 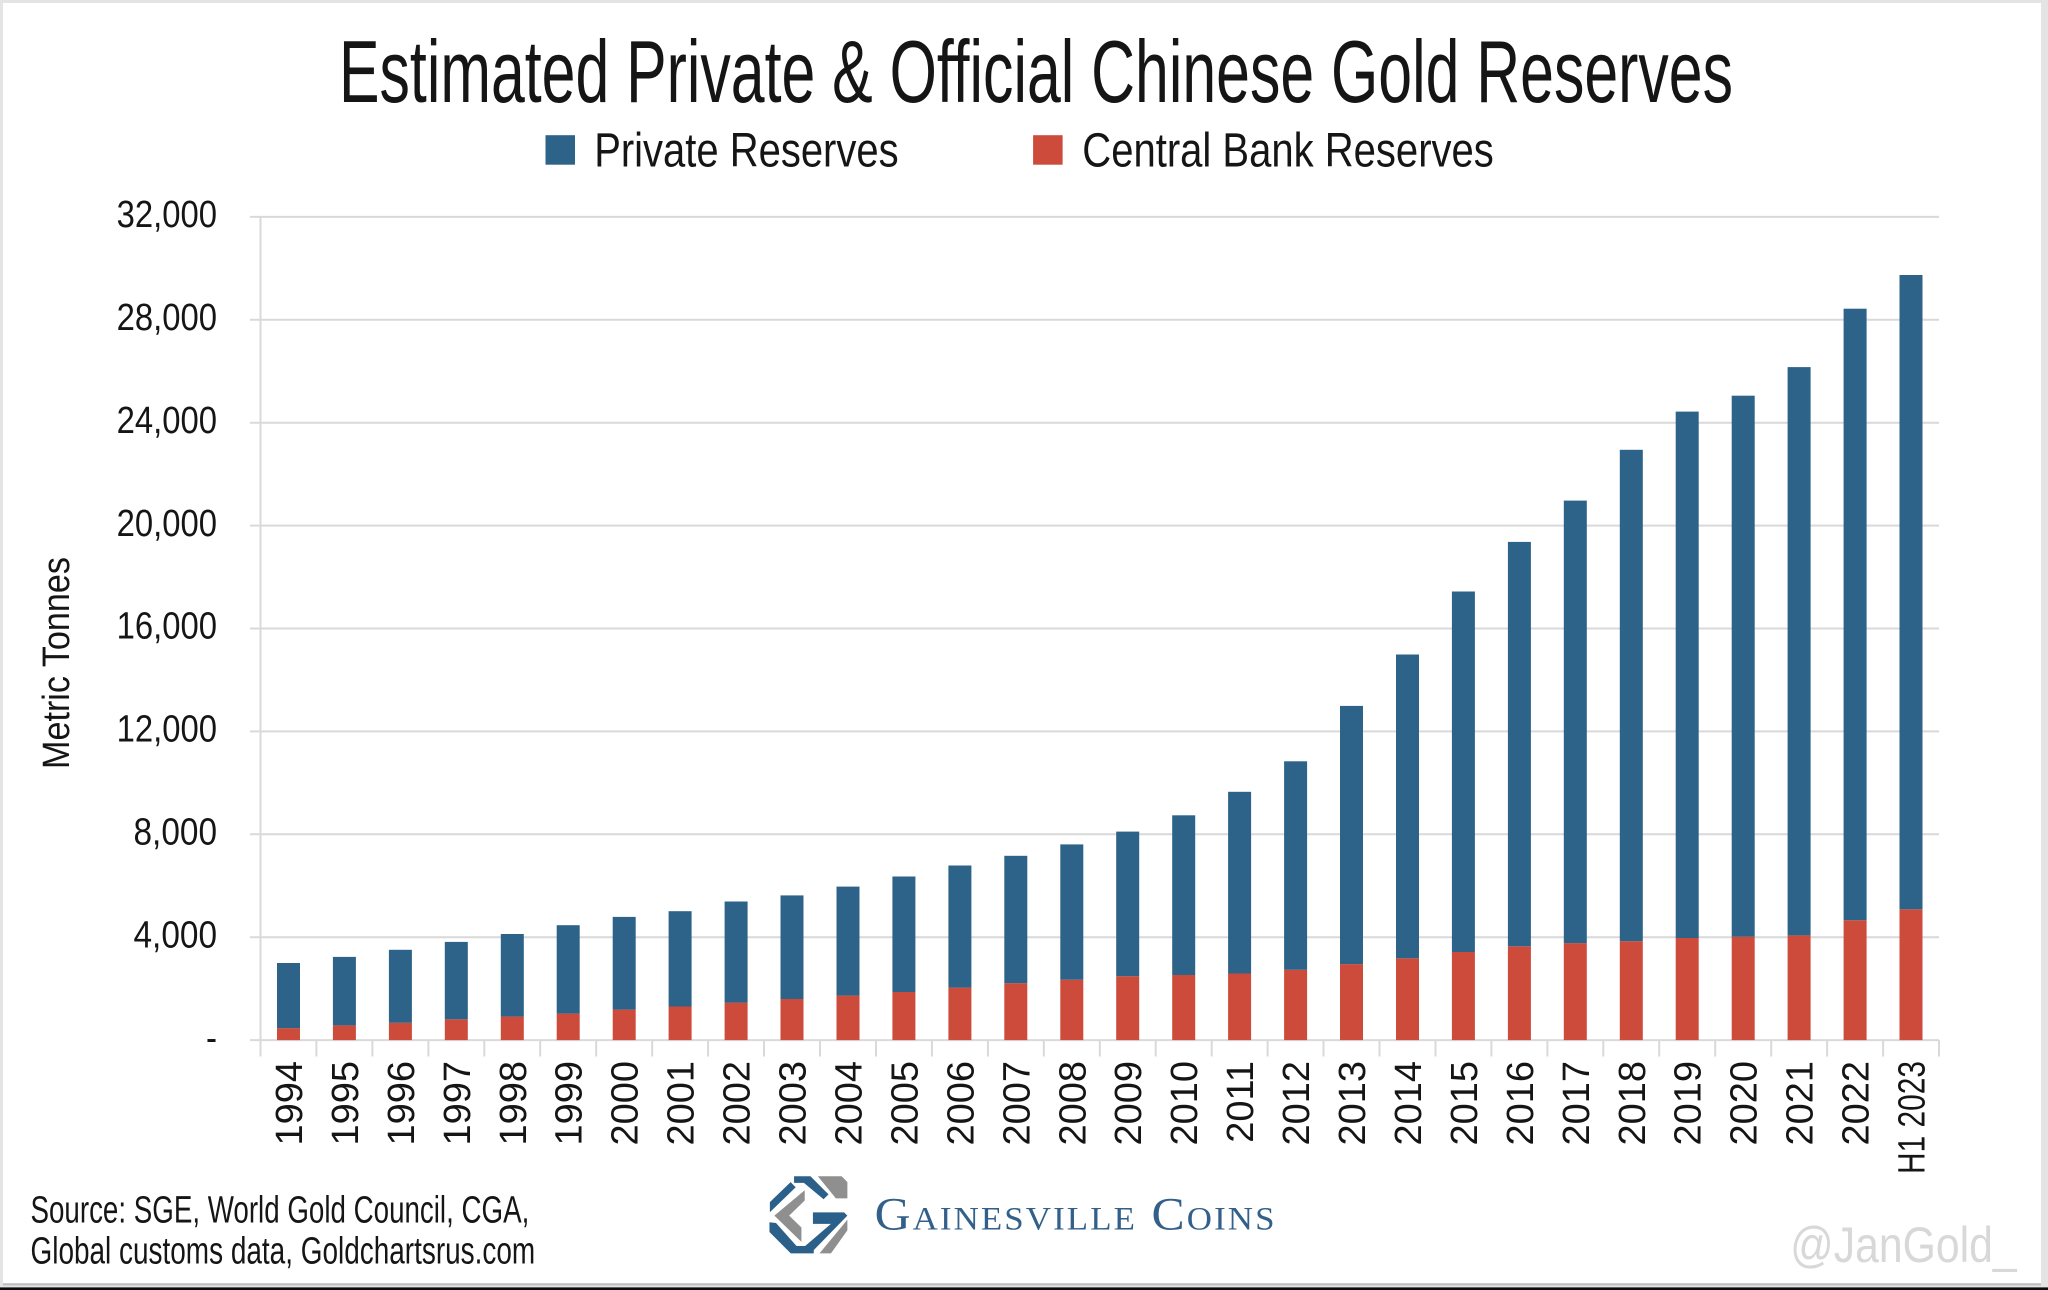 I want to click on svg-text: 4,000, so click(x=176, y=935).